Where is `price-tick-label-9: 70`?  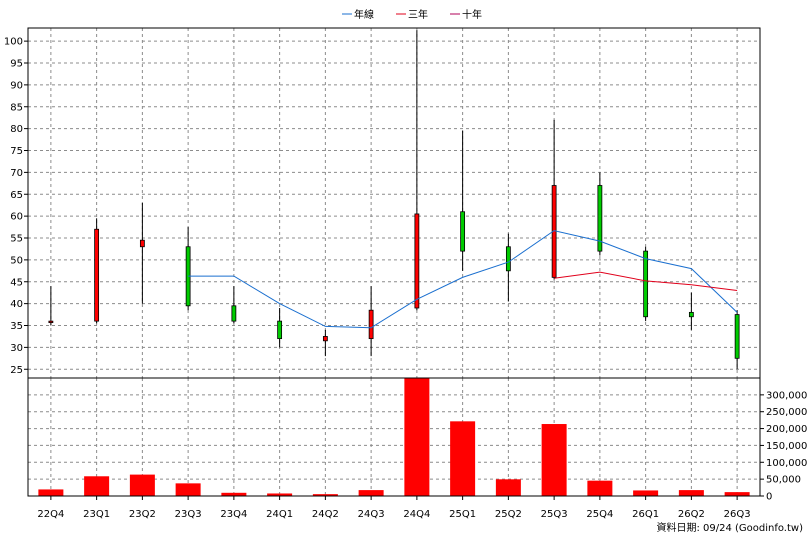
price-tick-label-9: 70 is located at coordinates (16, 173).